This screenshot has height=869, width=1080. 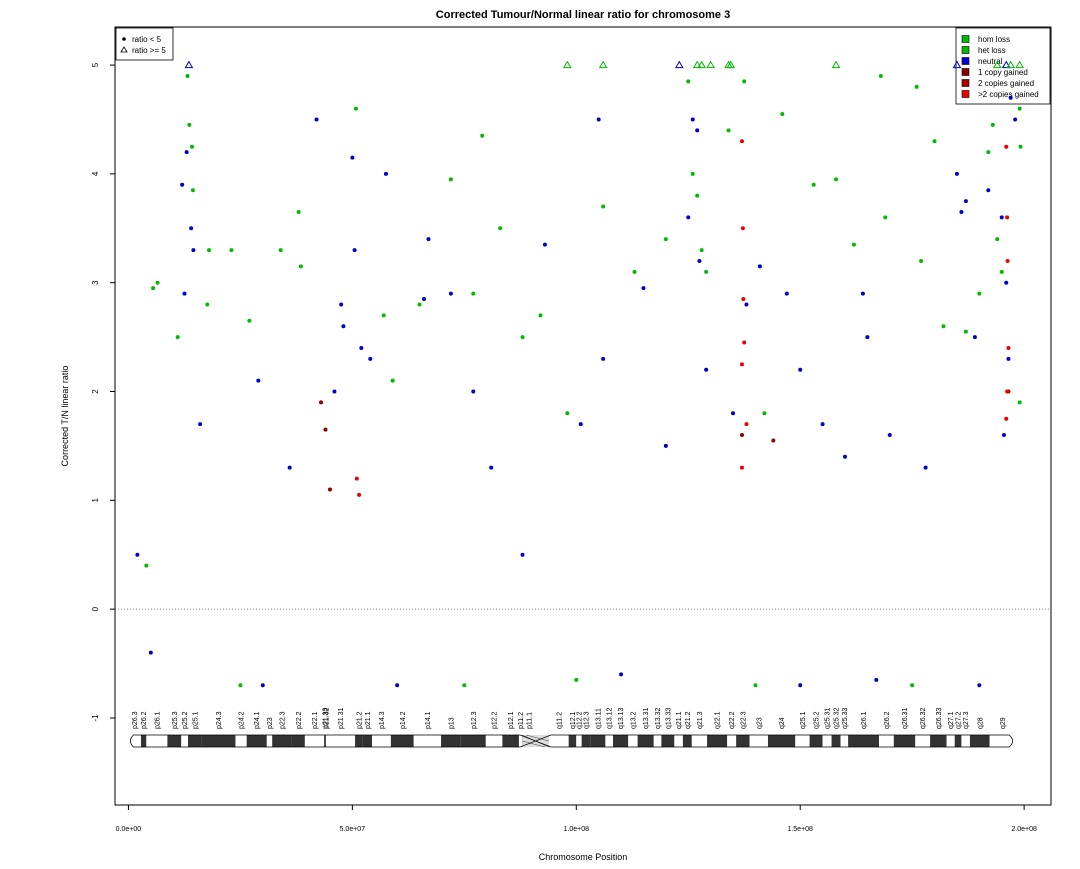 I want to click on cytoband-label: p12.2, so click(x=495, y=720).